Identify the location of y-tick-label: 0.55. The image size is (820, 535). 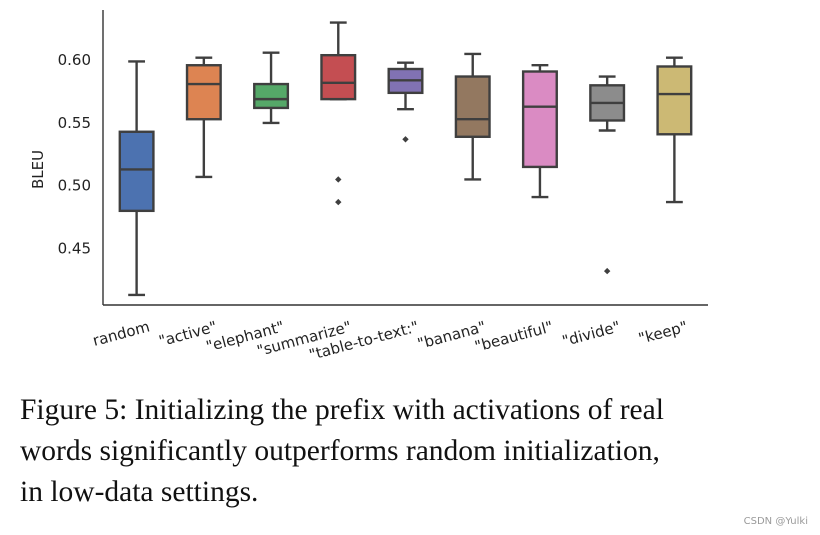
(74, 123).